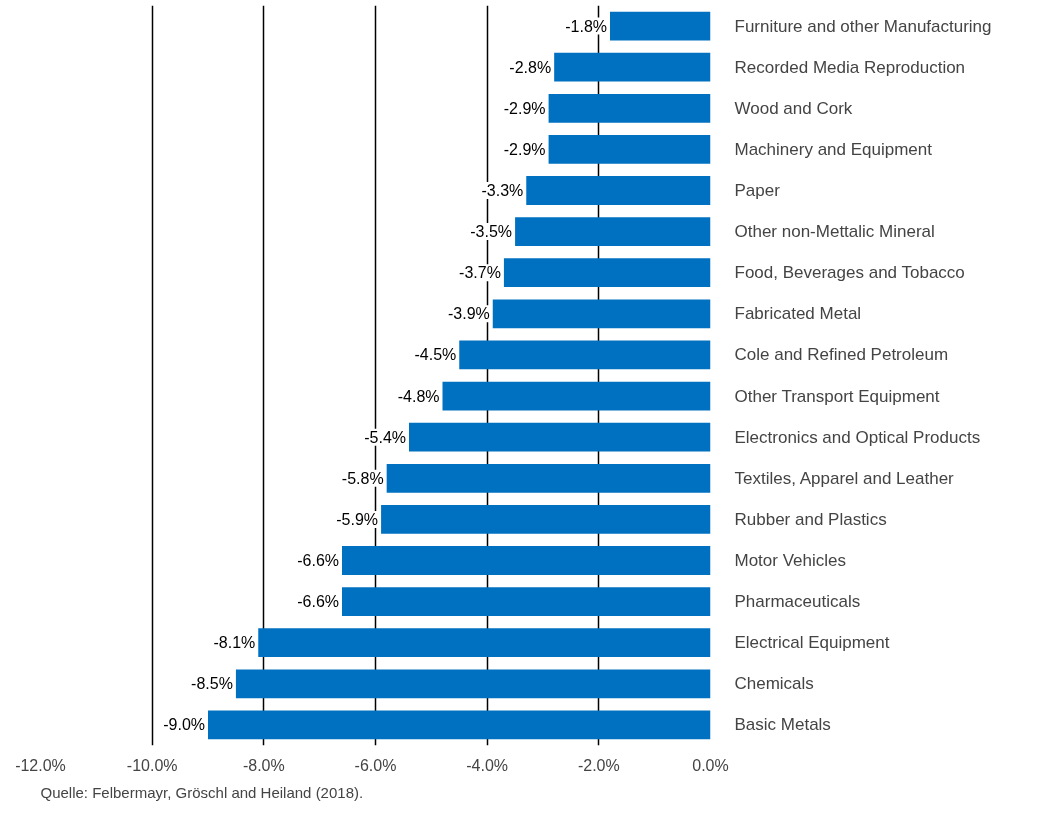  What do you see at coordinates (152, 765) in the screenshot?
I see `x-tick-label: -10.0%` at bounding box center [152, 765].